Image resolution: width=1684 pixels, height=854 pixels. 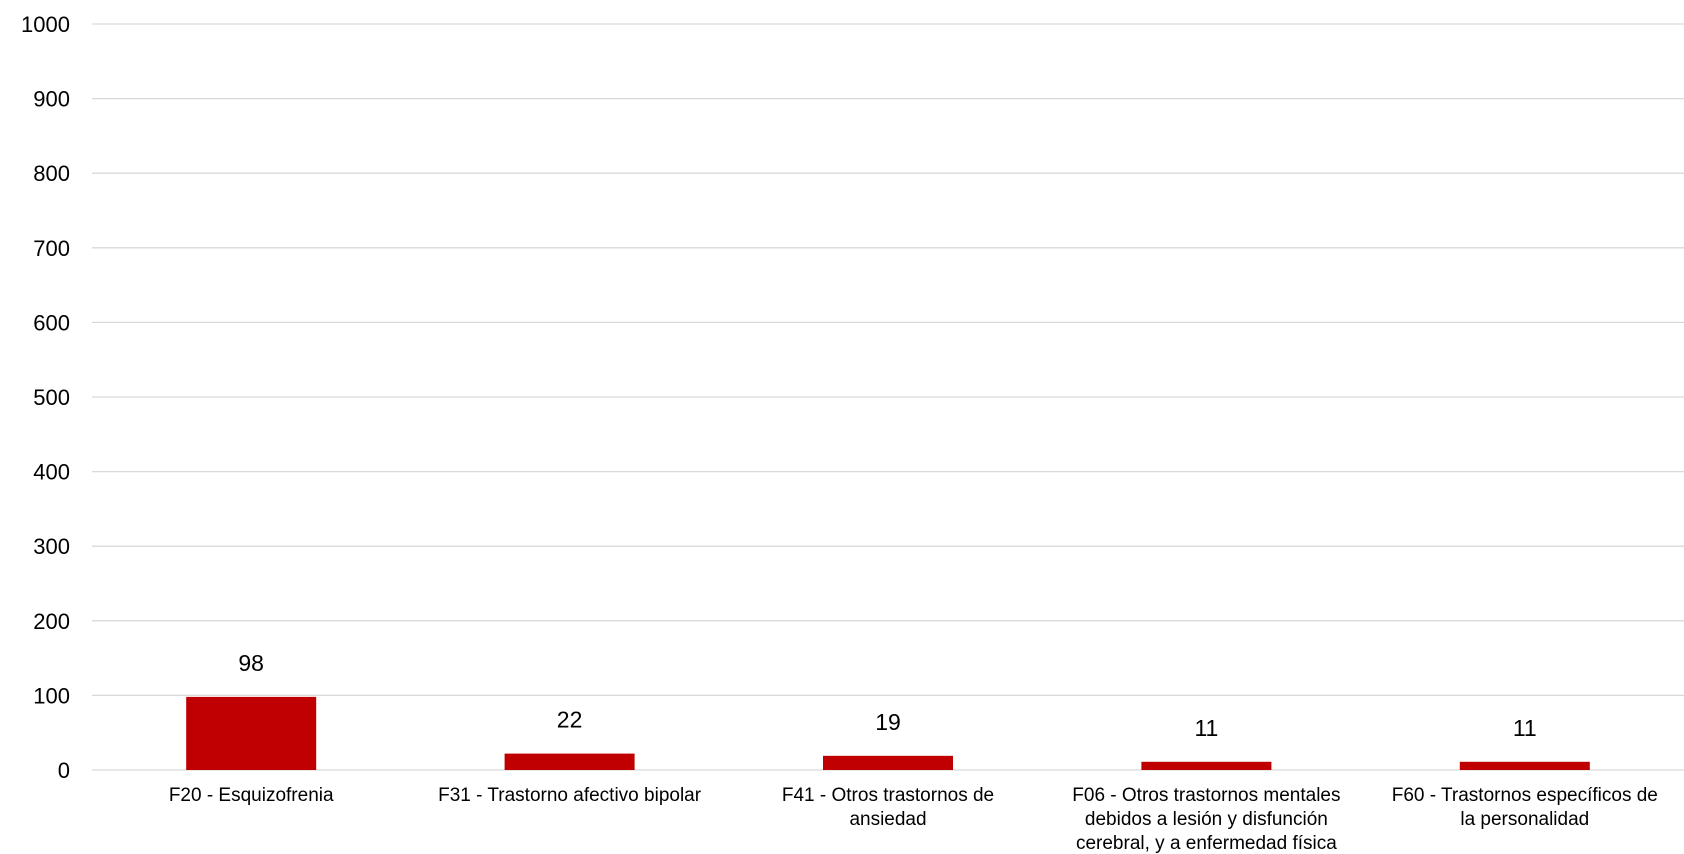 What do you see at coordinates (64, 770) in the screenshot?
I see `y-tick-label: 0` at bounding box center [64, 770].